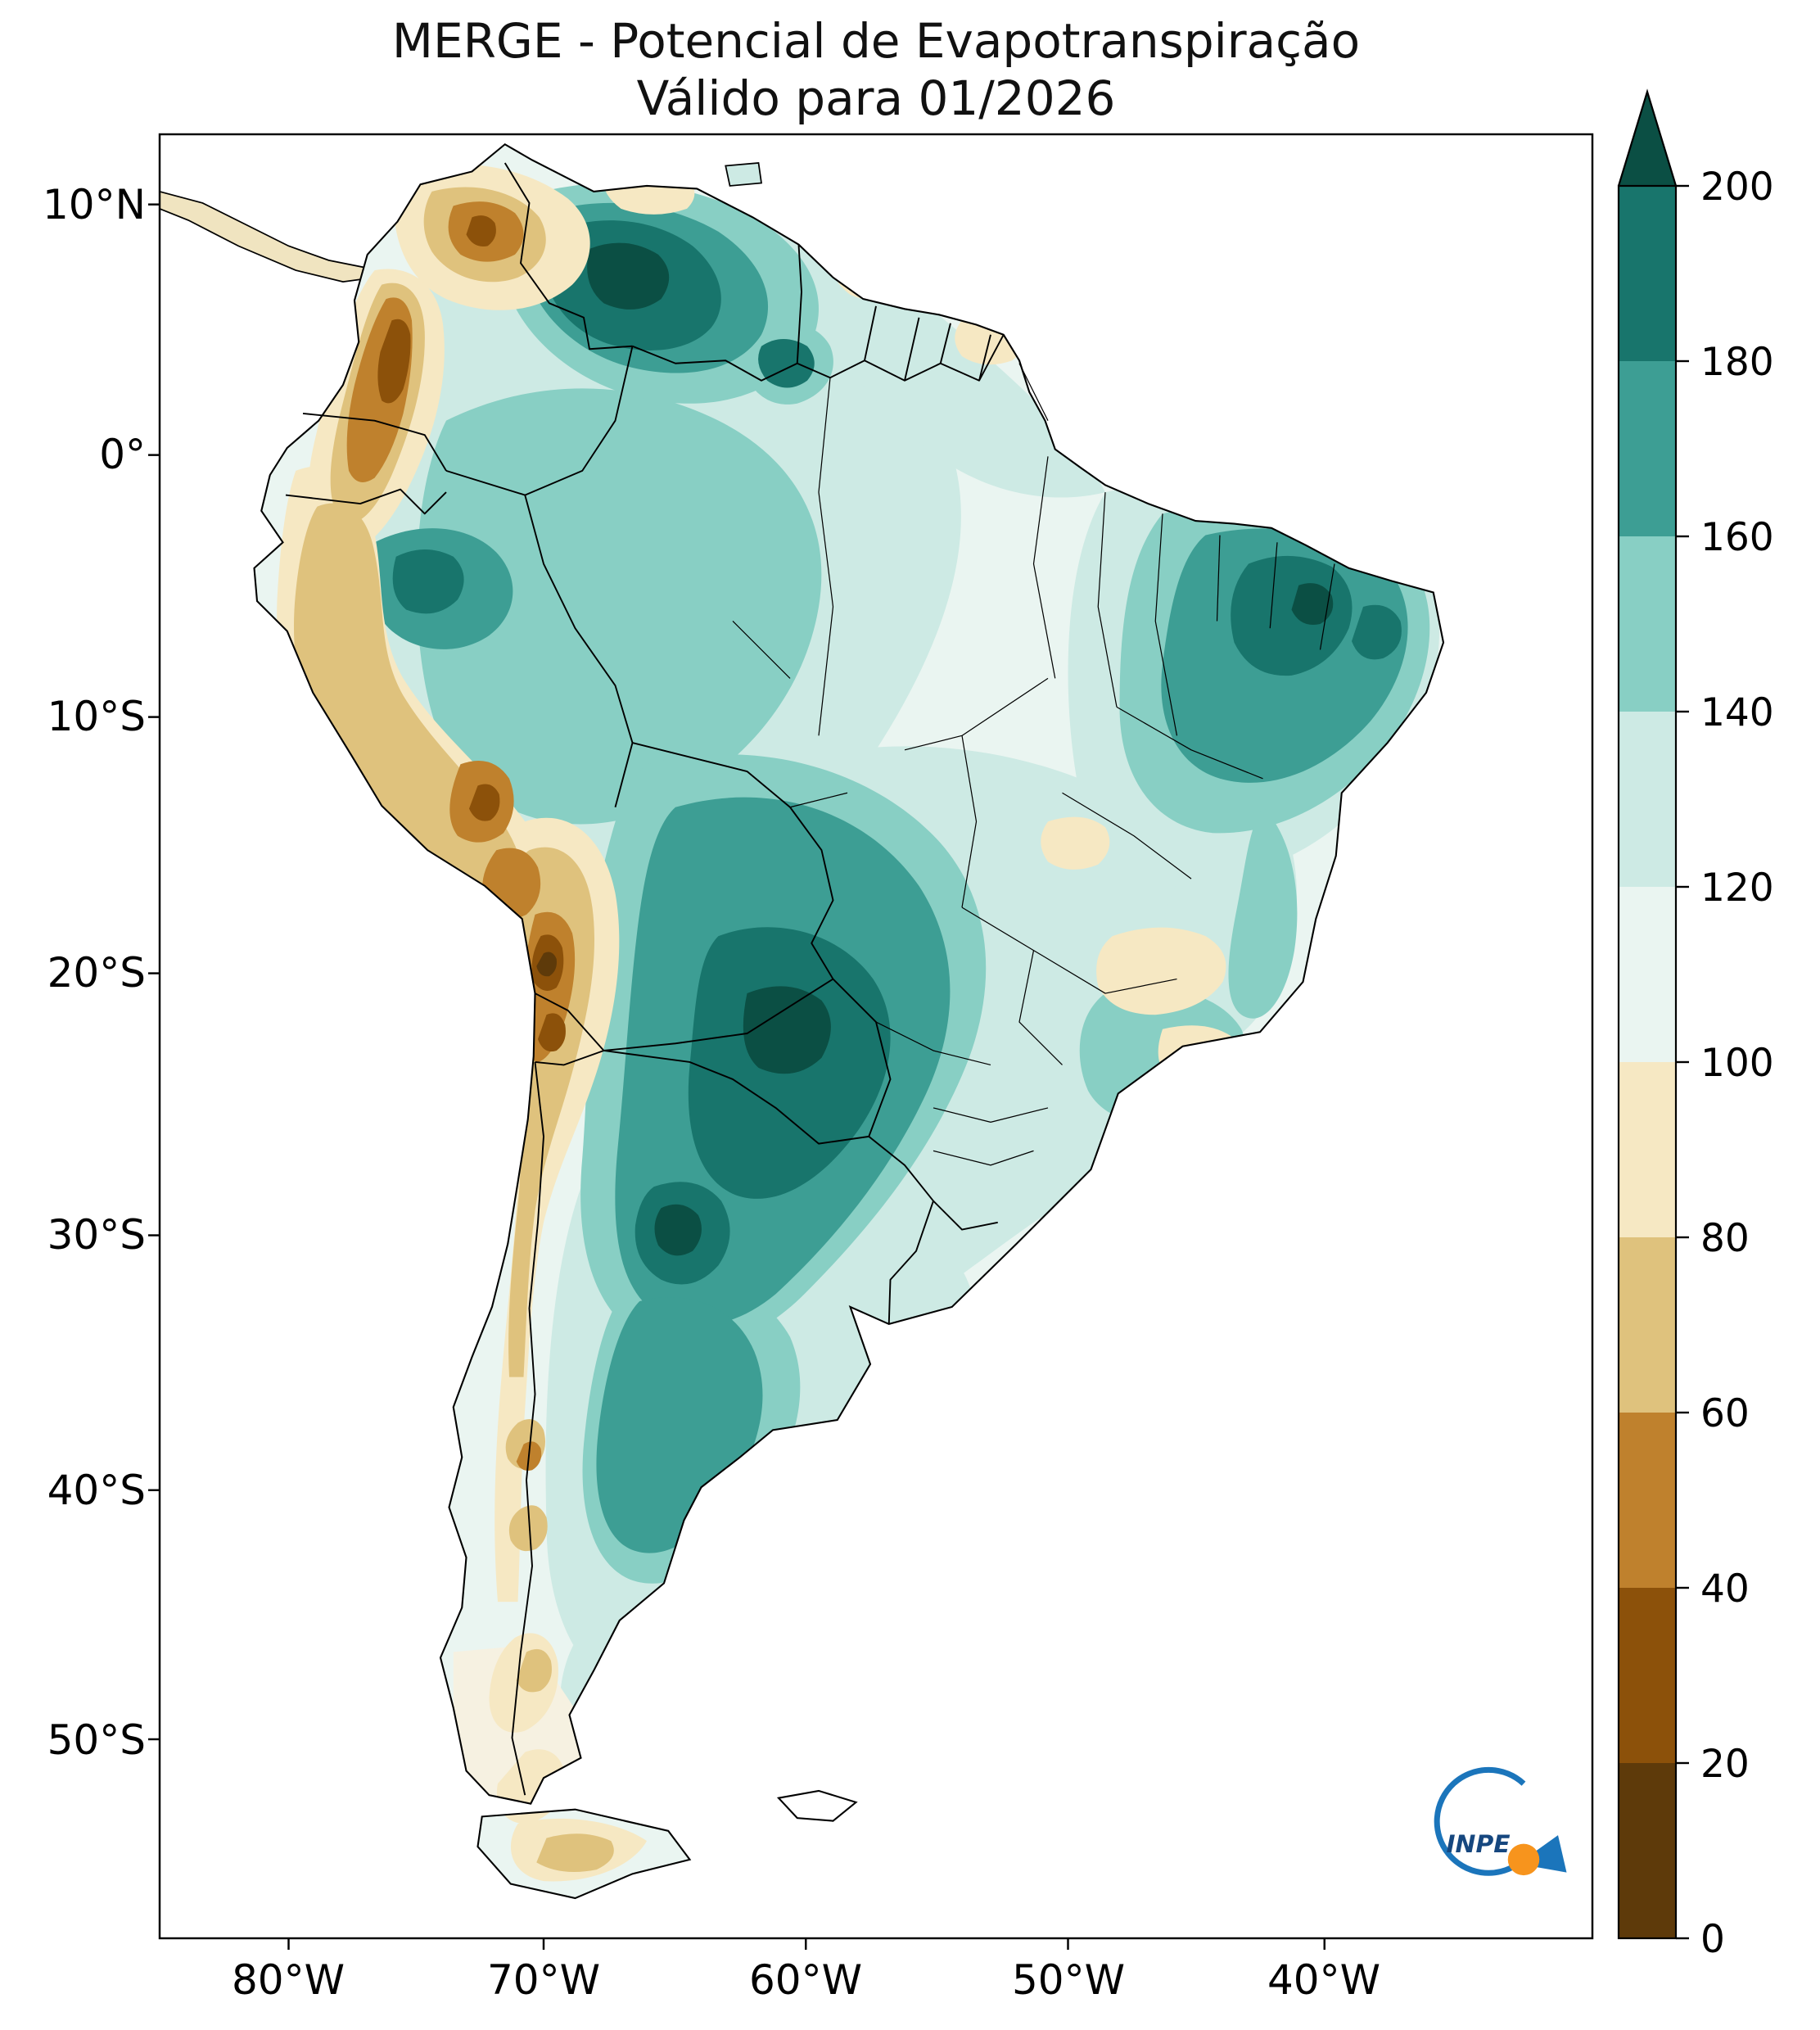 This screenshot has height=2030, width=1820. Describe the element at coordinates (1737, 888) in the screenshot. I see `cbar-tick-120: 120` at that location.